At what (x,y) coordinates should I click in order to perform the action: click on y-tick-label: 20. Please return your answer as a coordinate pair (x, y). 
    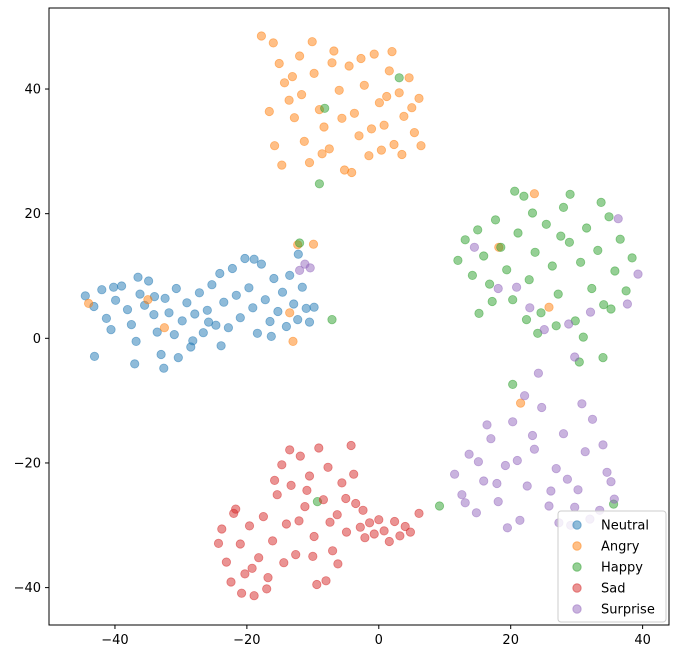
    Looking at the image, I should click on (32, 214).